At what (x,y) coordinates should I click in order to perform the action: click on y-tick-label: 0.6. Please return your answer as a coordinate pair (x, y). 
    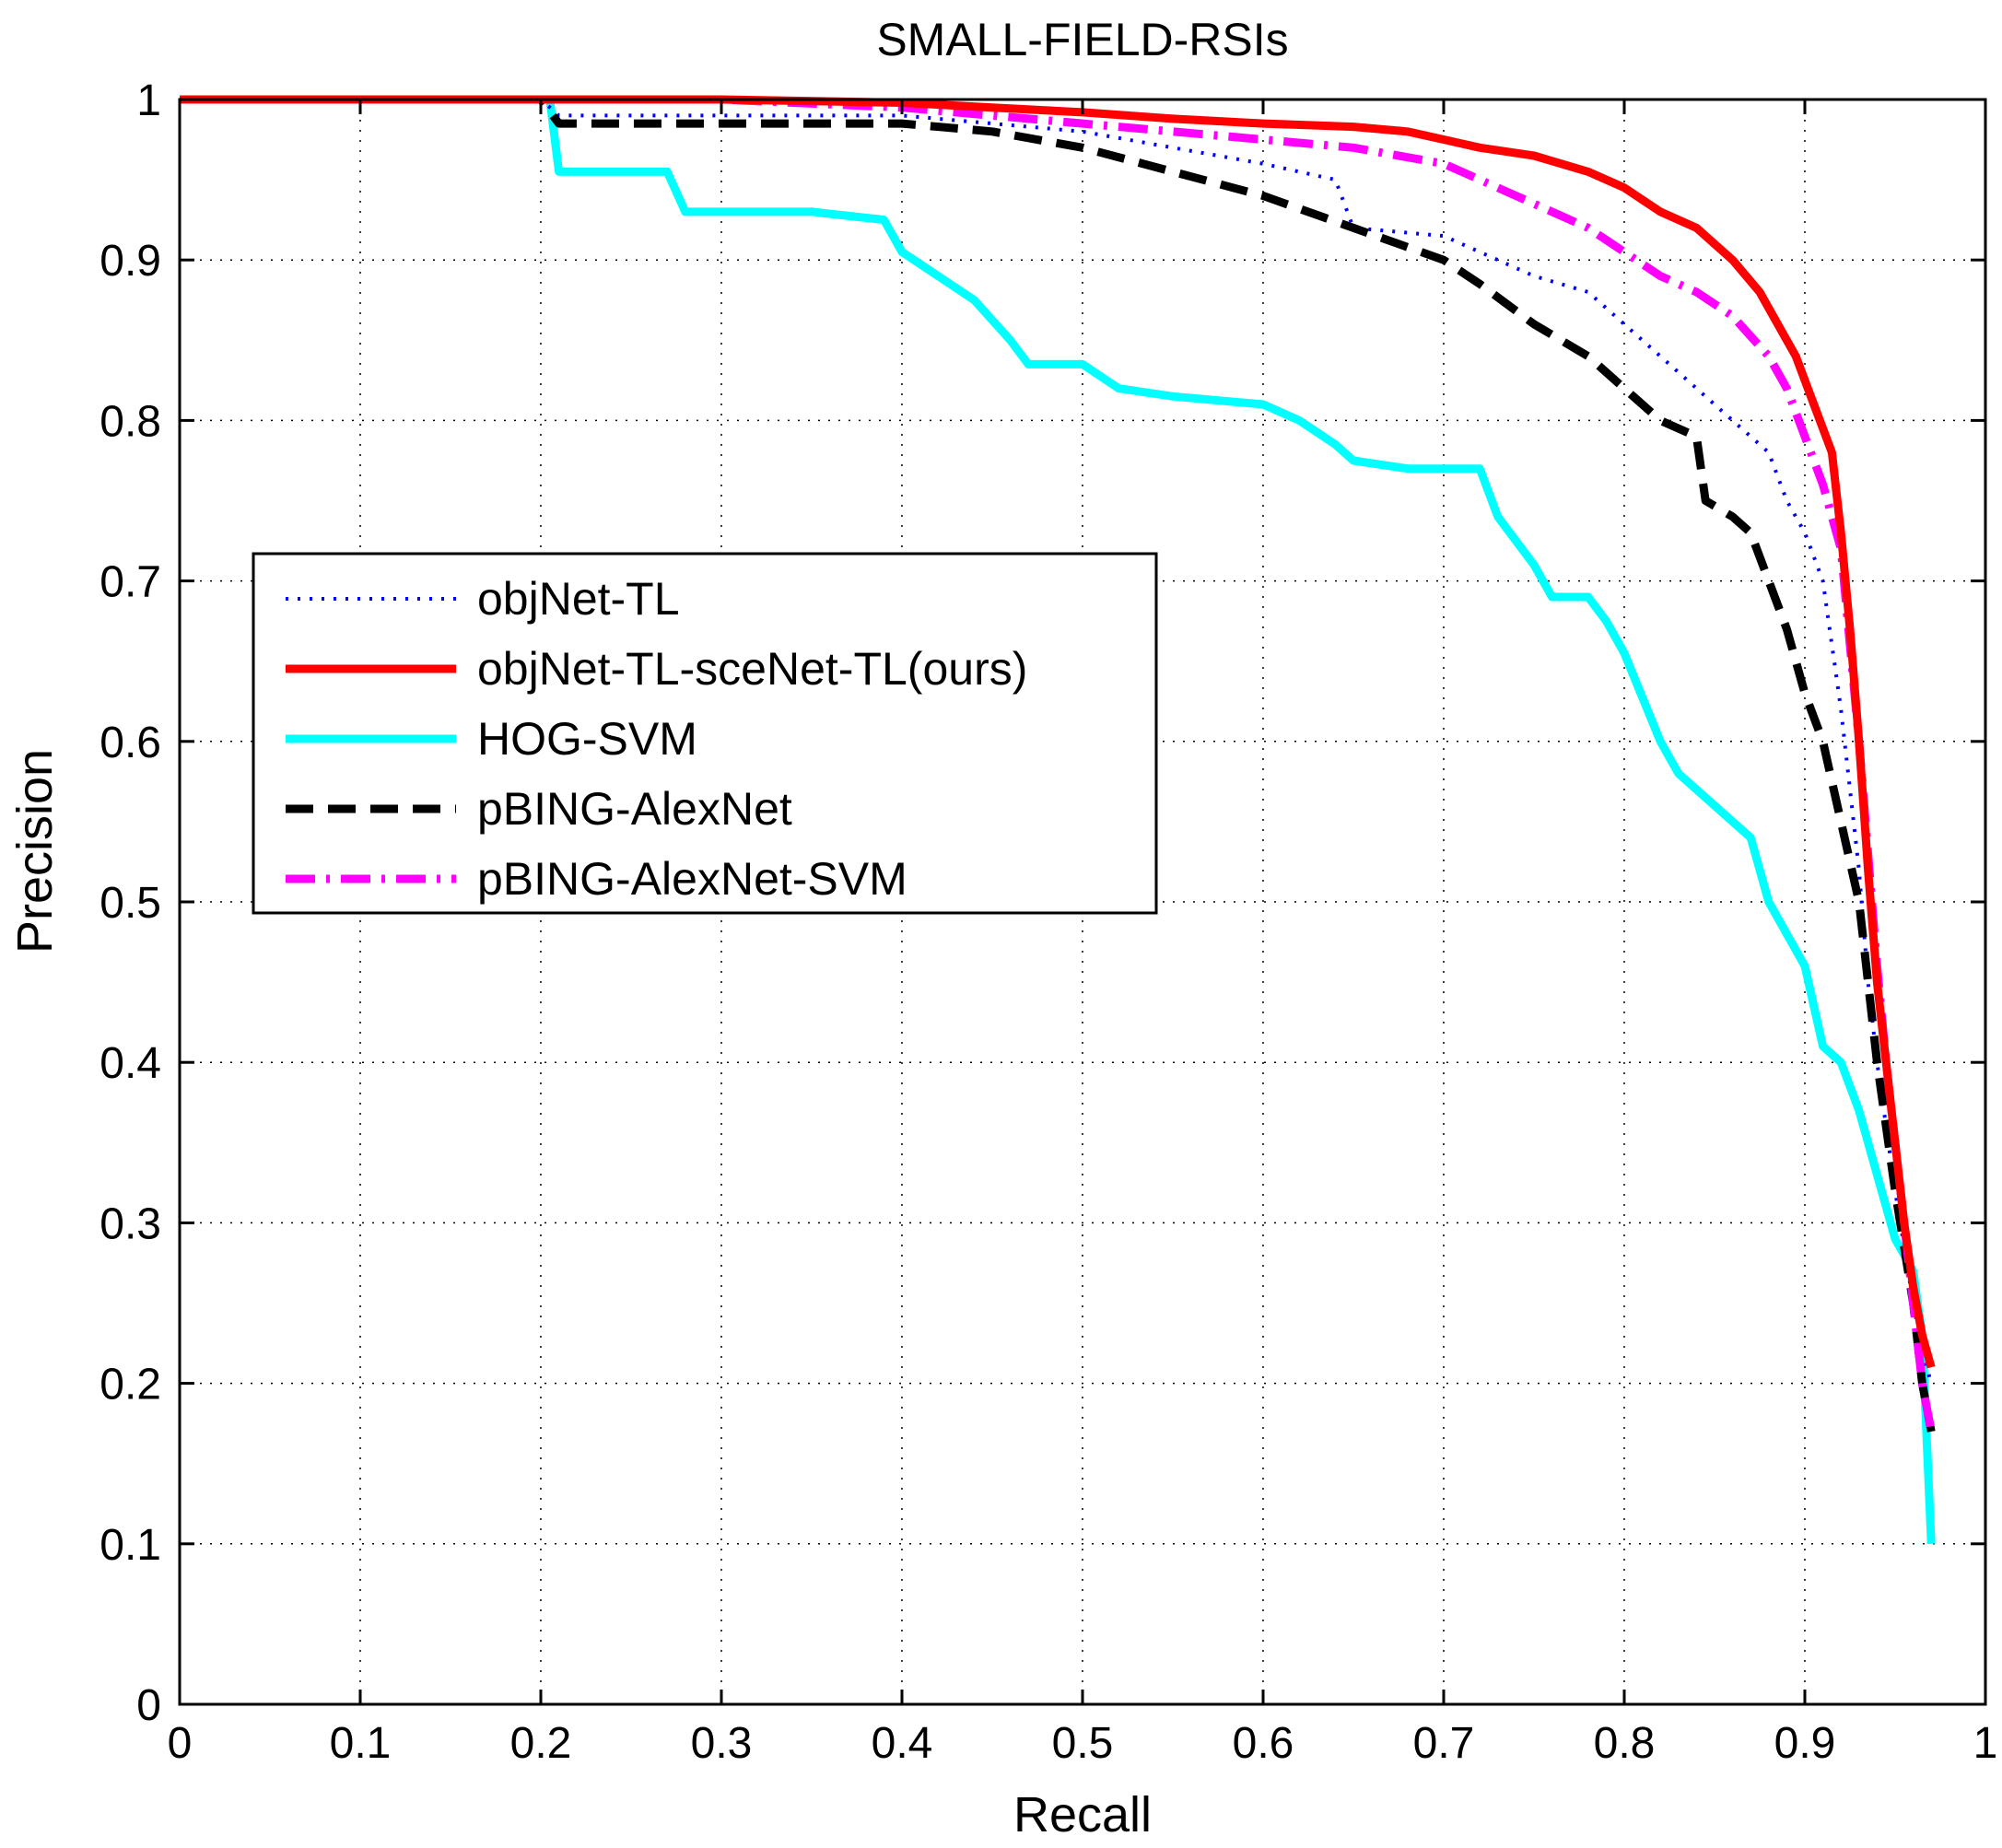
    Looking at the image, I should click on (130, 743).